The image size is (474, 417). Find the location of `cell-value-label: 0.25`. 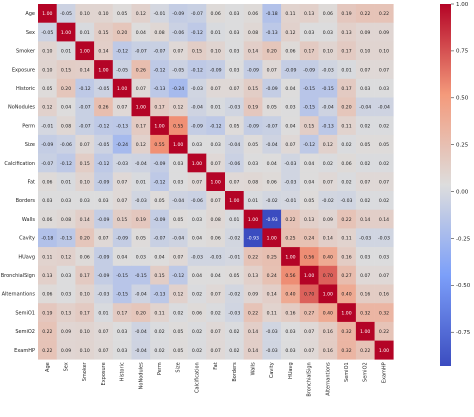

cell-value-label: 0.25 is located at coordinates (272, 257).